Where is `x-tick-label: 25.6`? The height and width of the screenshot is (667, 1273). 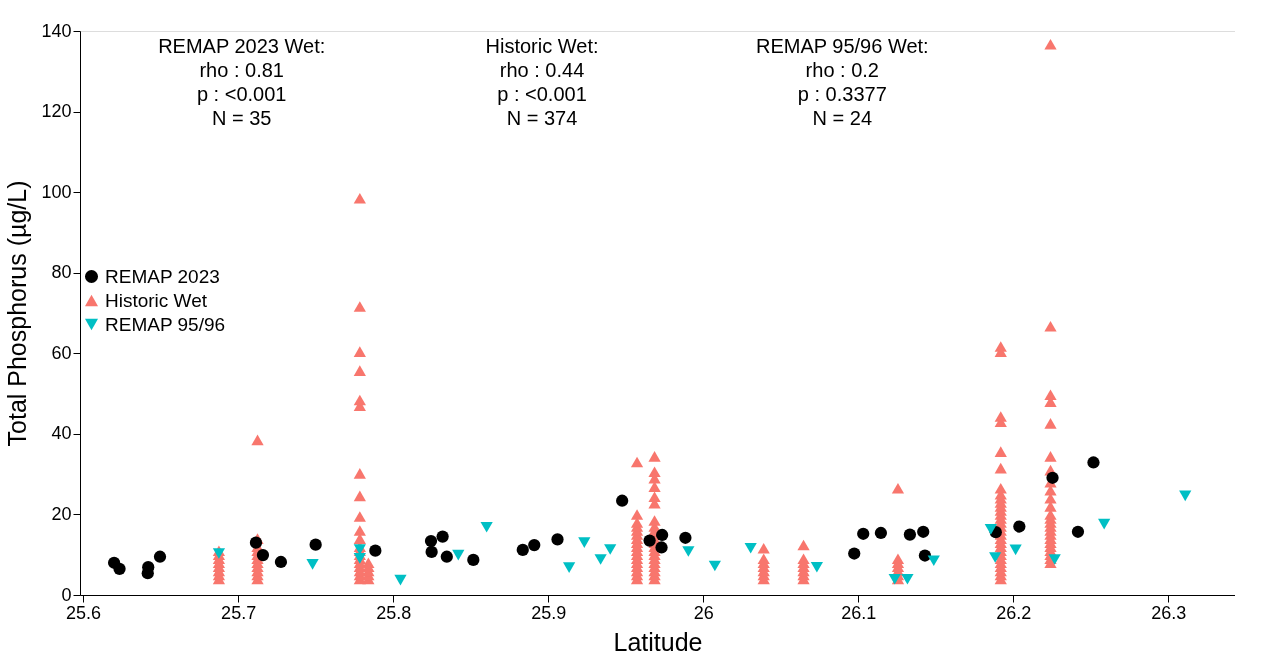 x-tick-label: 25.6 is located at coordinates (84, 612).